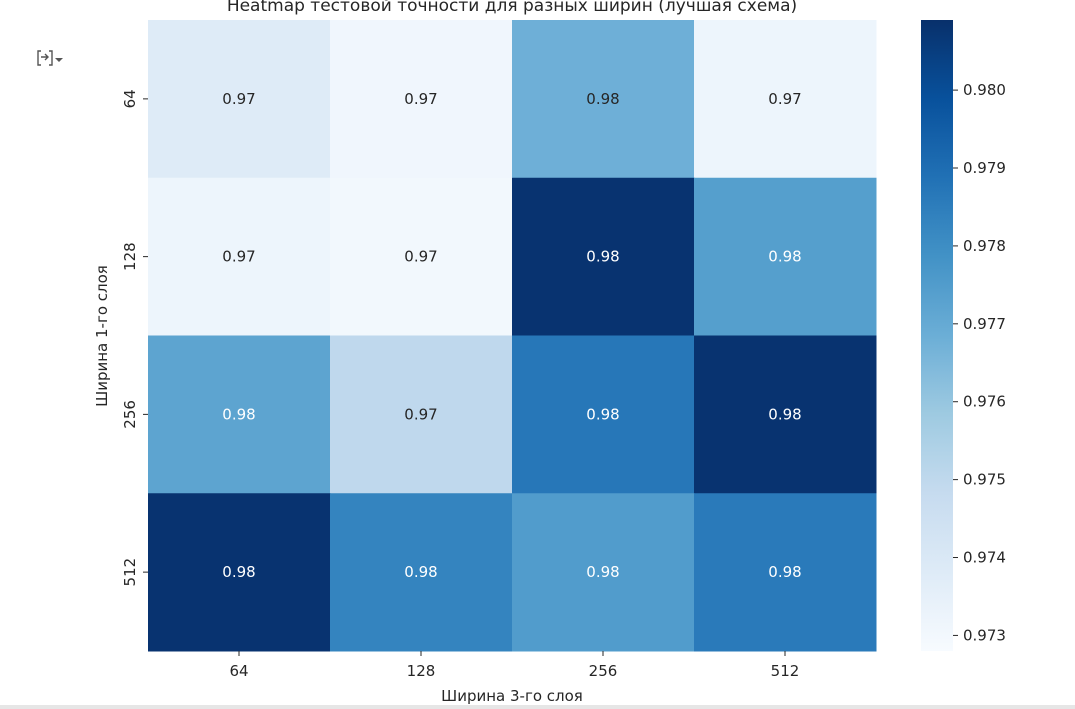  Describe the element at coordinates (984, 246) in the screenshot. I see `colorbar-tick-label-5: 0.978` at that location.